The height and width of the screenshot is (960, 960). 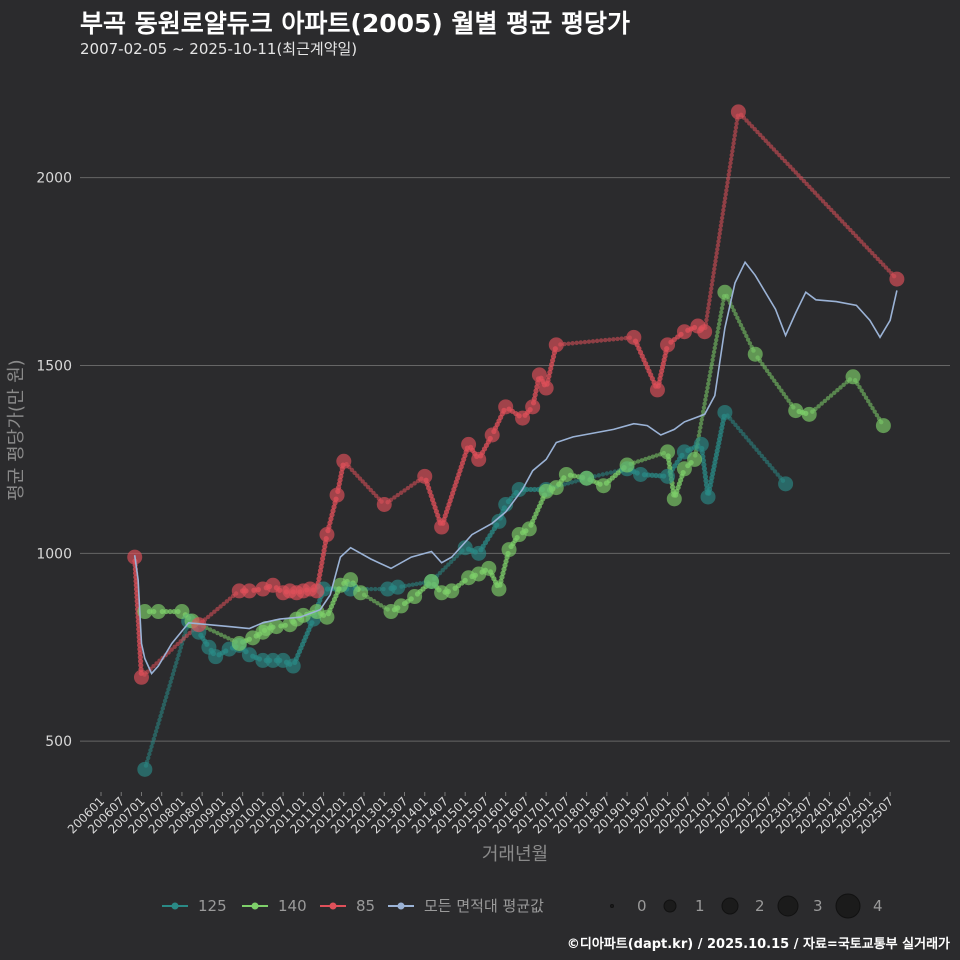 What do you see at coordinates (760, 906) in the screenshot?
I see `legend-size-label: 2` at bounding box center [760, 906].